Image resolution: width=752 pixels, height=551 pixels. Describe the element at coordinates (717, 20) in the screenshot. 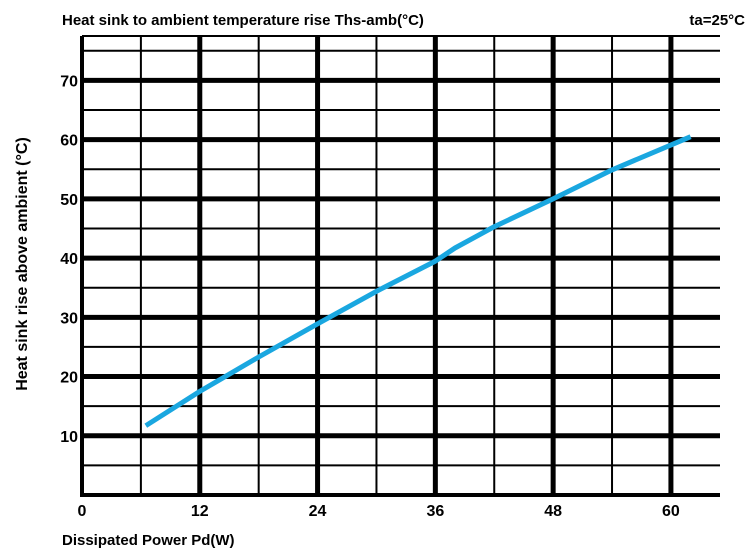

I see `chart-annotation: ta=25°C` at that location.